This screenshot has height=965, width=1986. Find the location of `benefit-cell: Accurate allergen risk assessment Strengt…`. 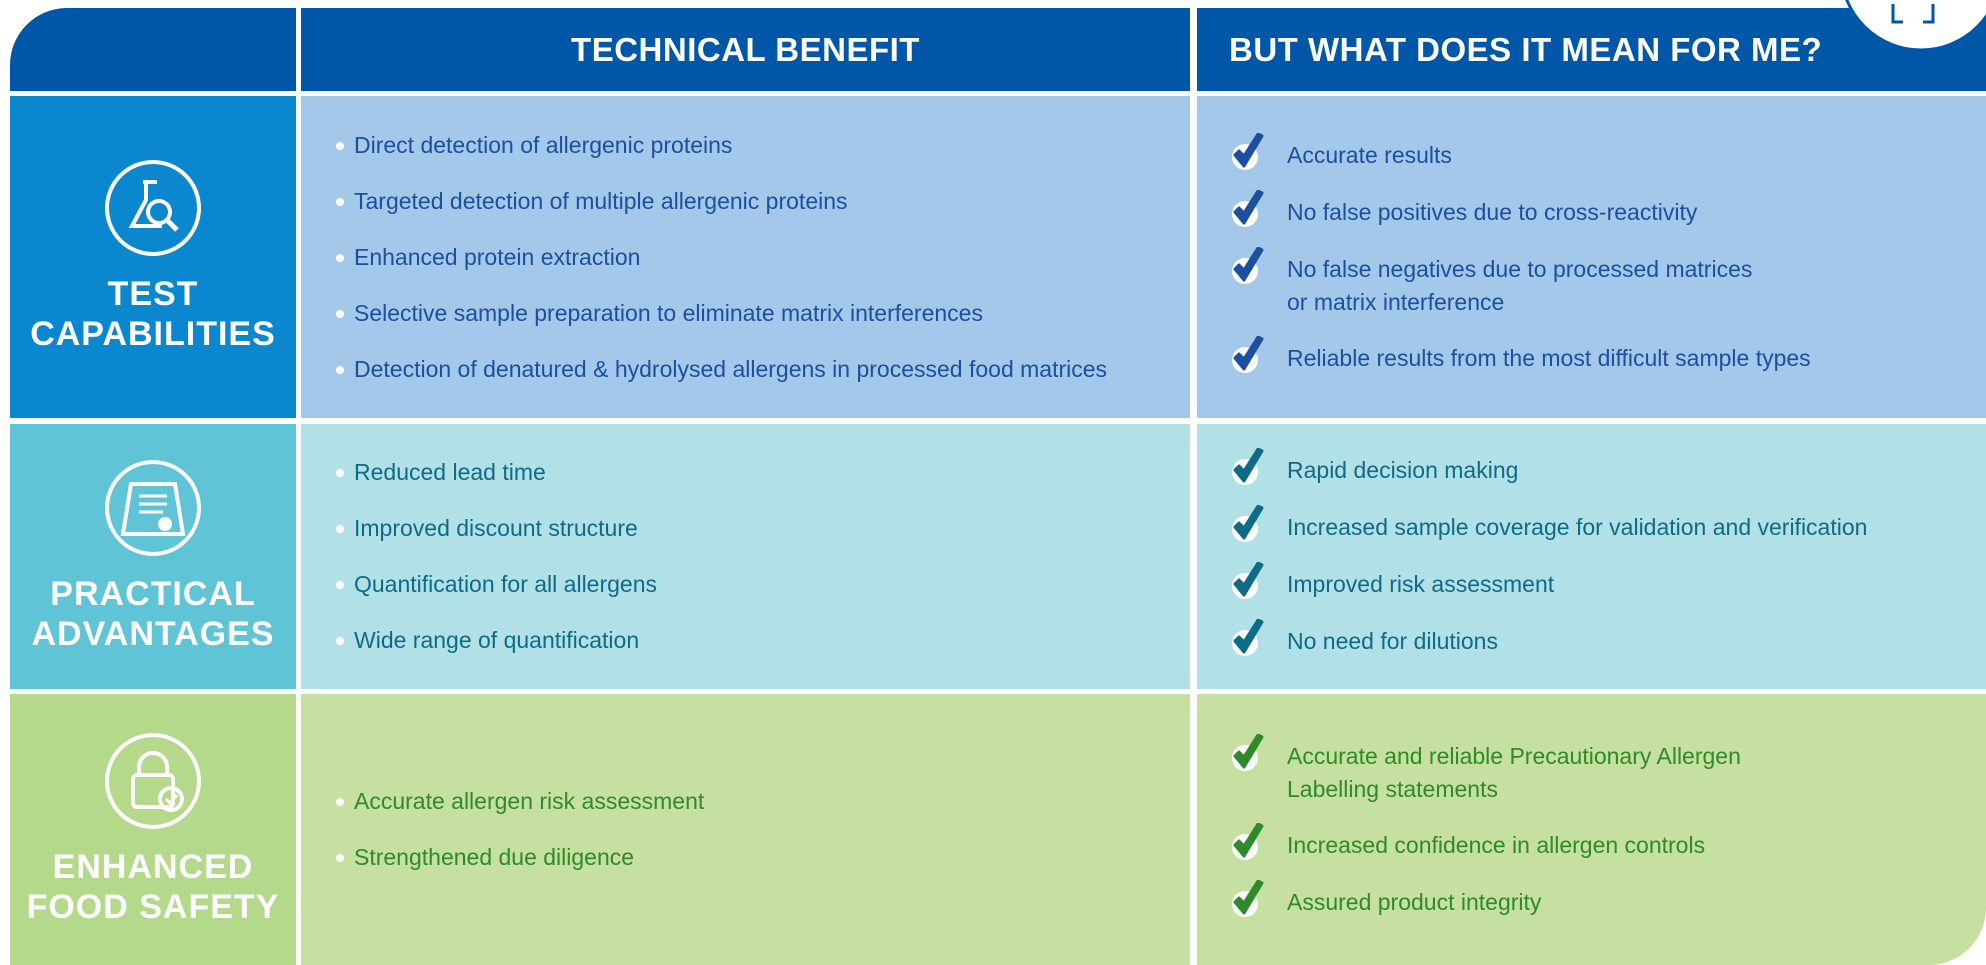

benefit-cell: Accurate allergen risk assessment Strengt… is located at coordinates (745, 829).